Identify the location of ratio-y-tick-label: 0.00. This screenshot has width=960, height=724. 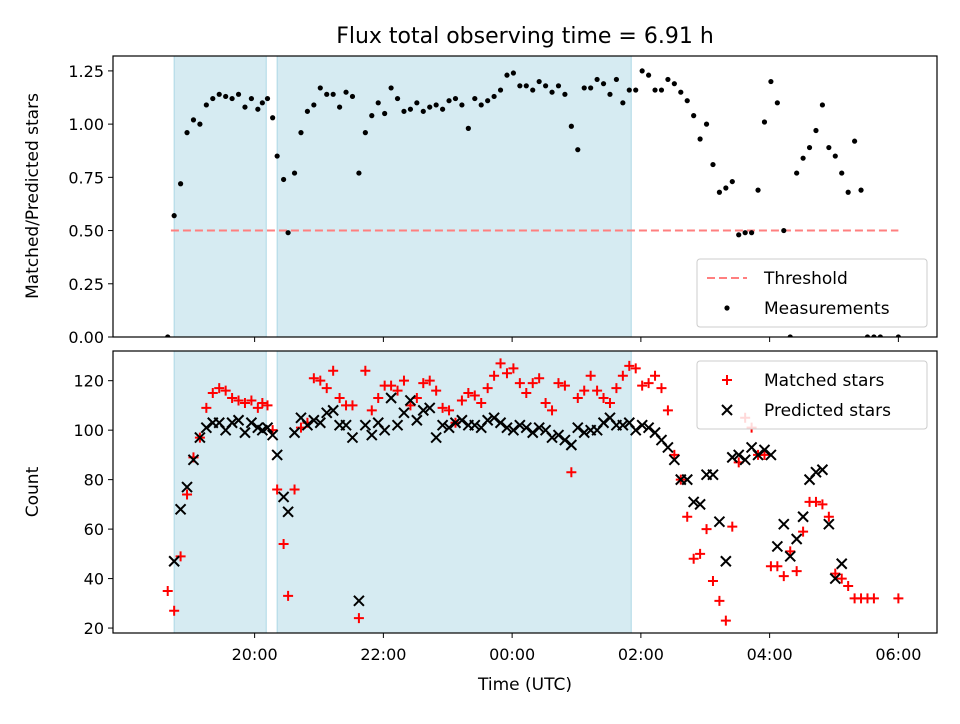
(86, 337).